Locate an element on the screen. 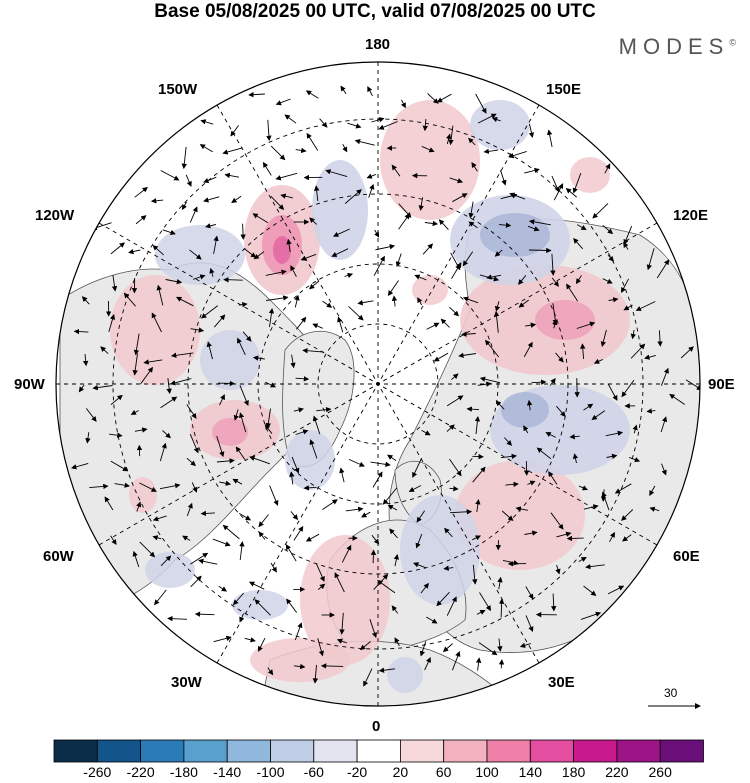 The width and height of the screenshot is (750, 783). colorbar-tick-label: 260 is located at coordinates (660, 772).